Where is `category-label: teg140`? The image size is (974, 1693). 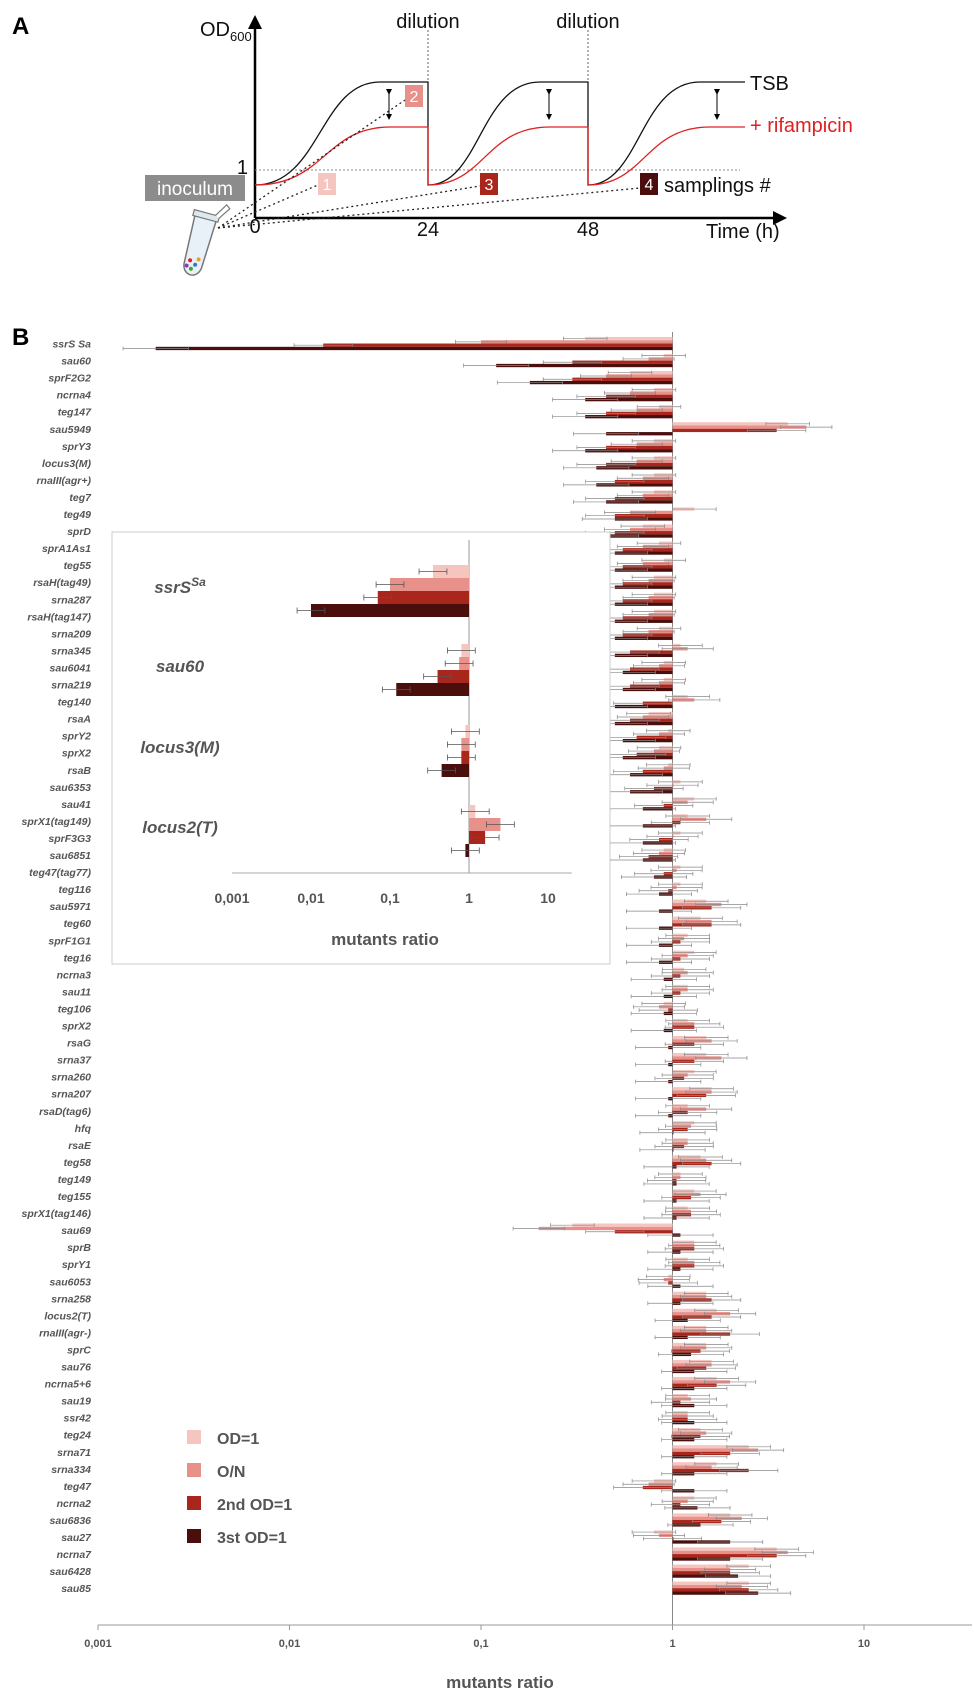 category-label: teg140 is located at coordinates (74, 703).